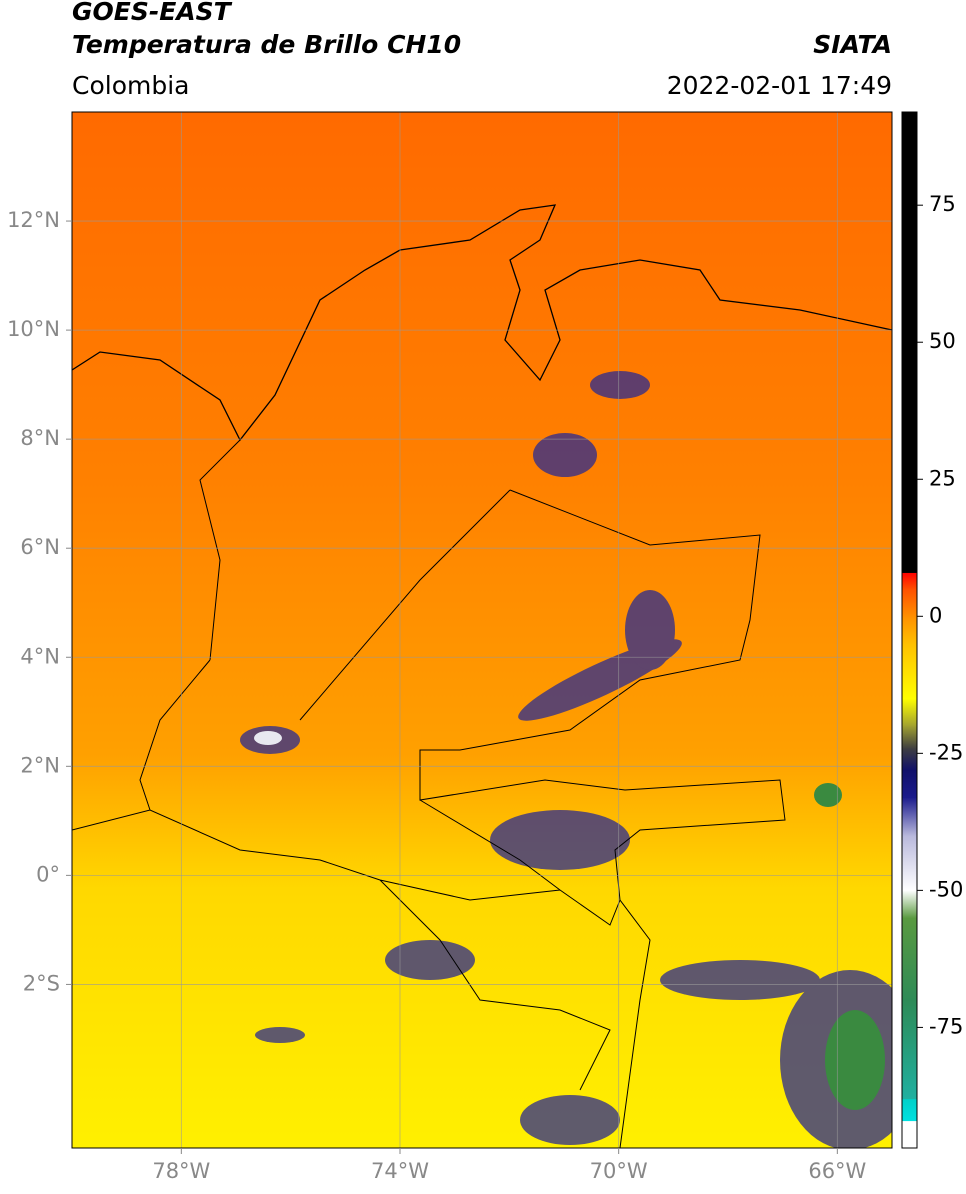 This screenshot has width=966, height=1194. Describe the element at coordinates (942, 204) in the screenshot. I see `colorbar-tick-label: 75` at that location.